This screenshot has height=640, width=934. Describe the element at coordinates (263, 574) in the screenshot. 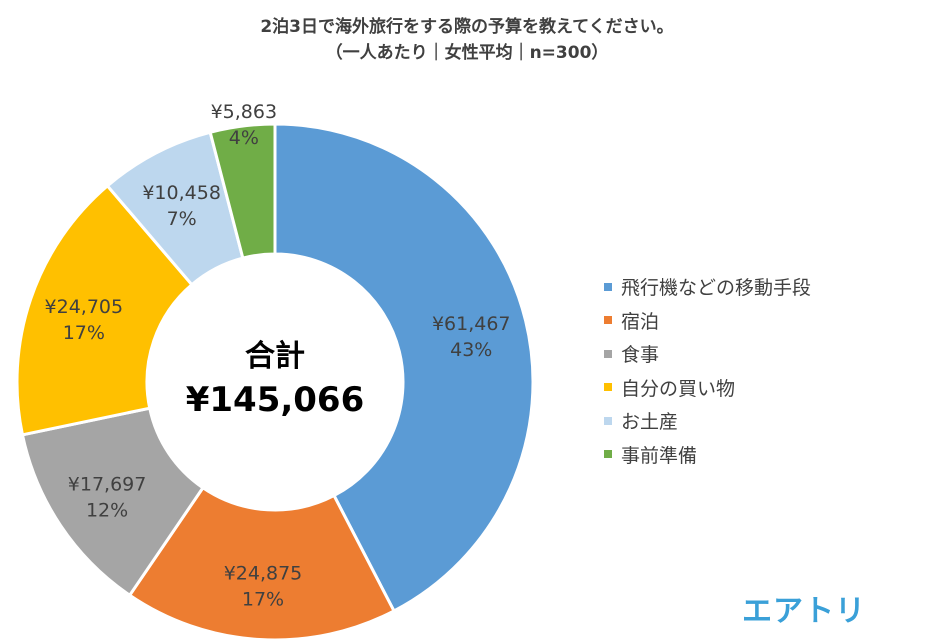

I see `slice-value-label-1: ¥24,875` at that location.